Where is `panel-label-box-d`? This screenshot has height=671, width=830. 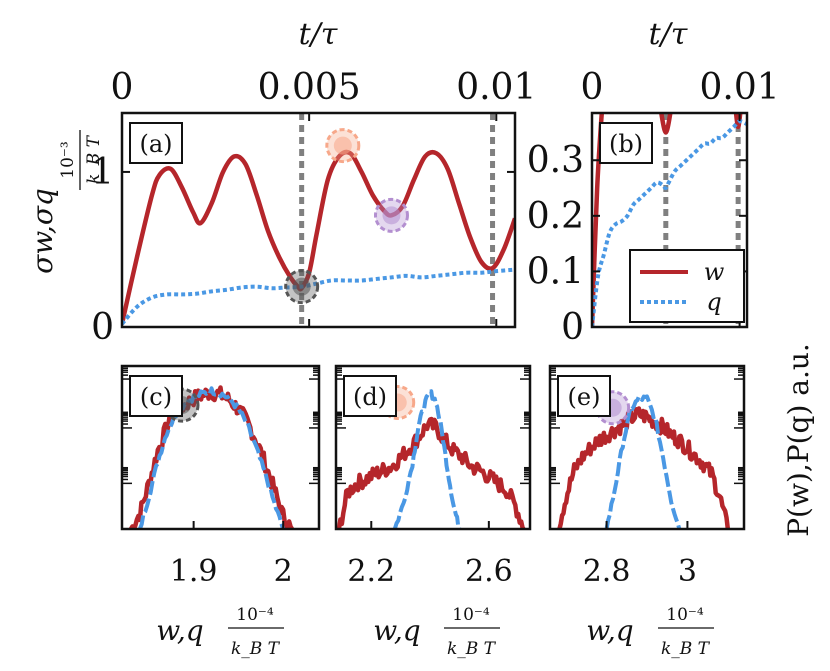
panel-label-box-d is located at coordinates (370, 396).